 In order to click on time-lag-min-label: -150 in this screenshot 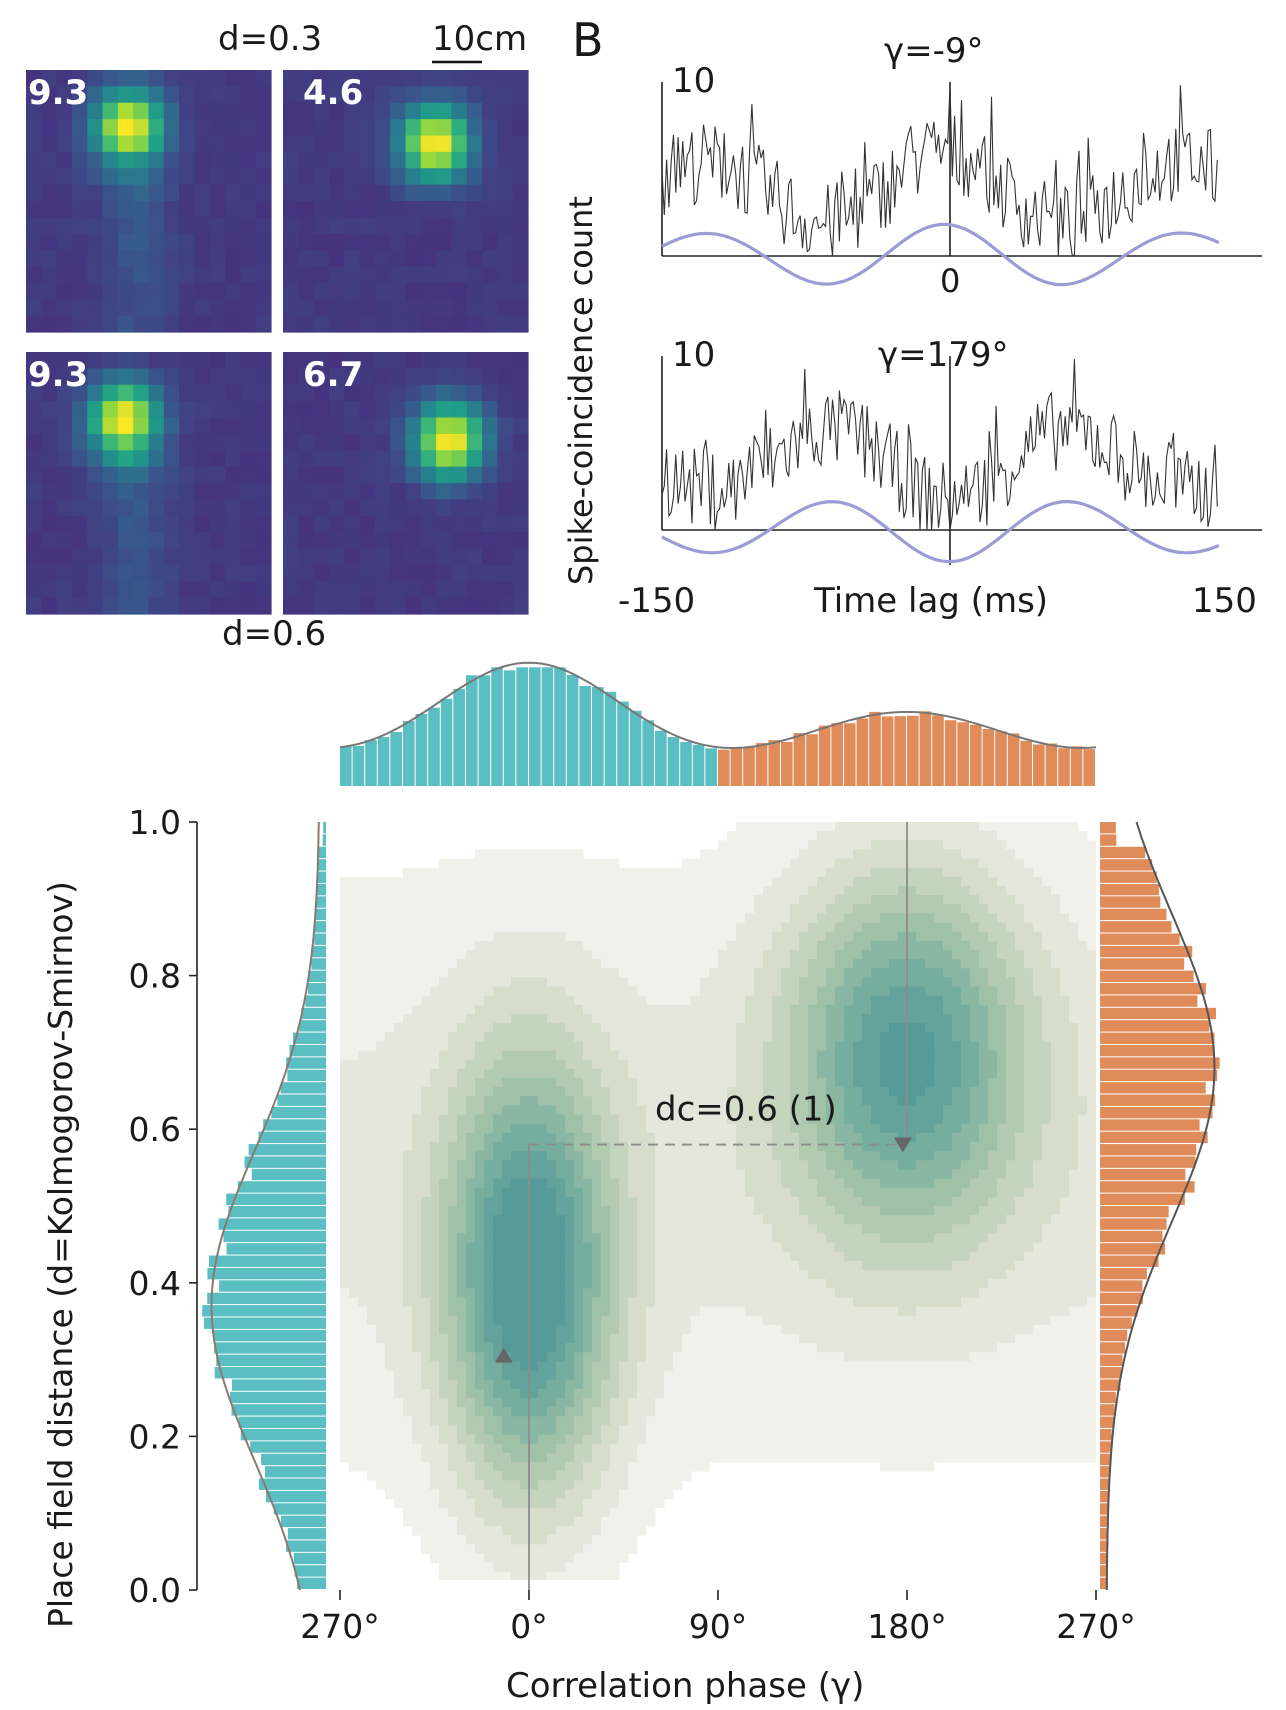, I will do `click(656, 601)`.